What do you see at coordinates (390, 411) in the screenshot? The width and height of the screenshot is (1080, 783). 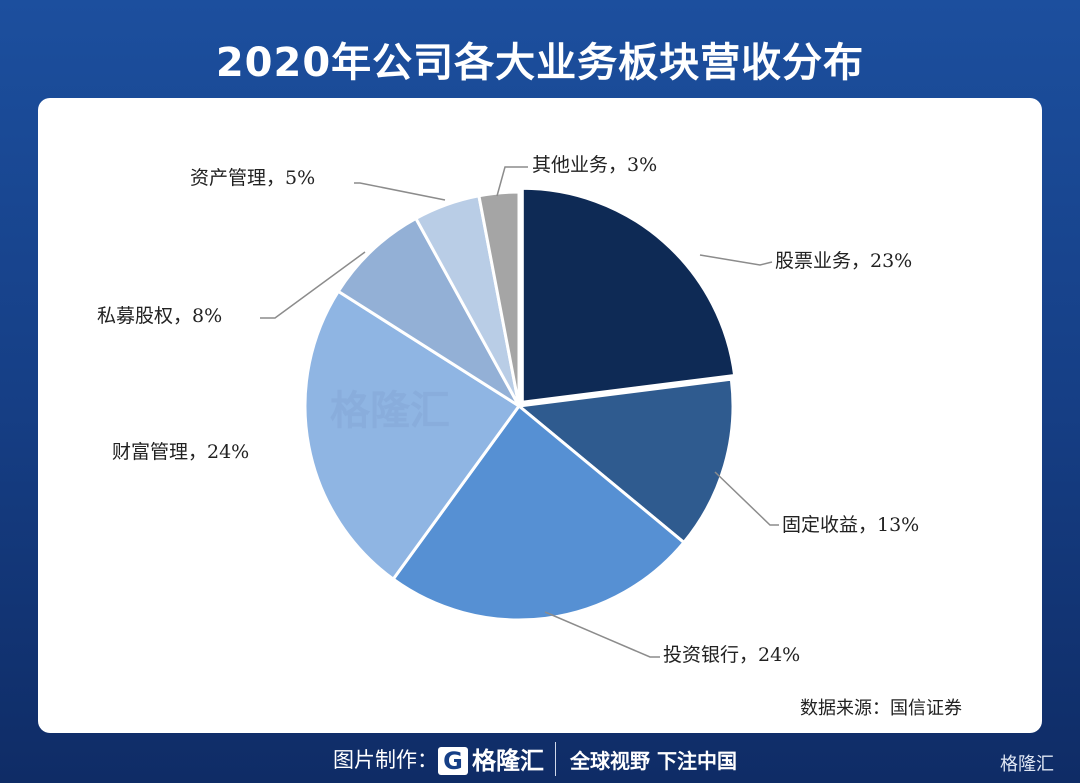 I see `watermark: 格隆汇` at bounding box center [390, 411].